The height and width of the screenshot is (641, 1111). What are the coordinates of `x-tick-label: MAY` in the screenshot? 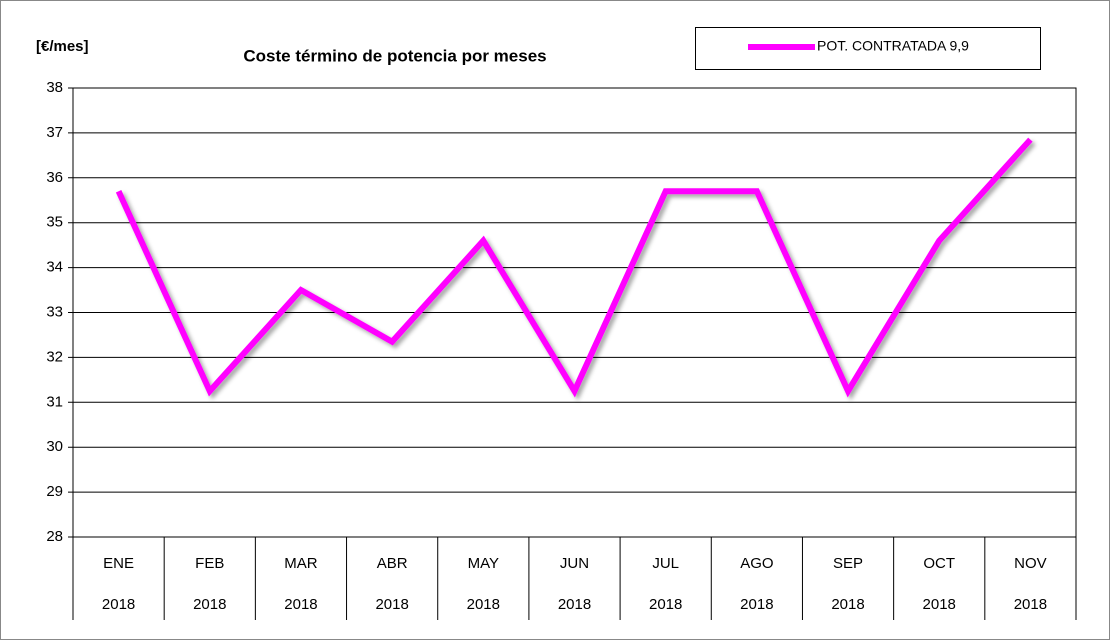 It's located at (483, 563).